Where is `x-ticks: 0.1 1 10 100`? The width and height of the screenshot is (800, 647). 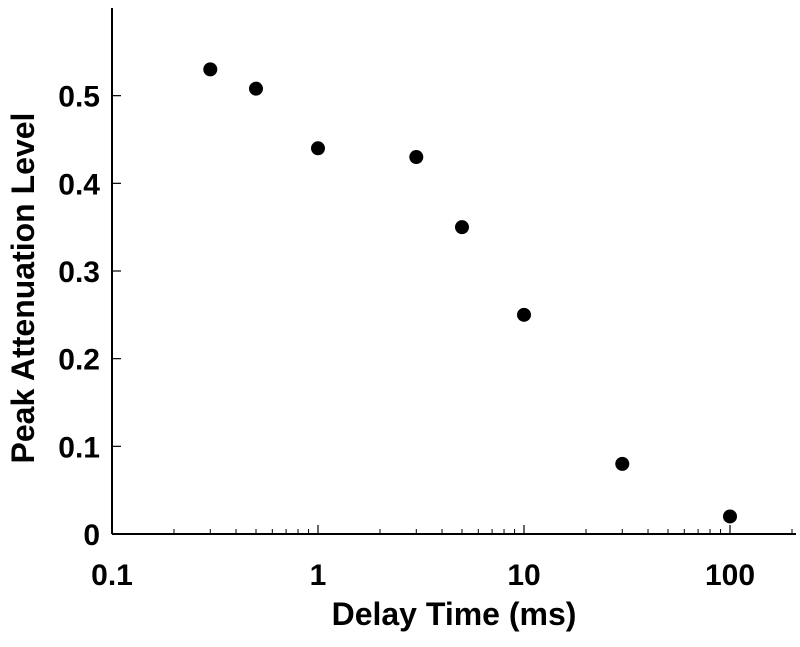
x-ticks: 0.1 1 10 100 is located at coordinates (442, 558).